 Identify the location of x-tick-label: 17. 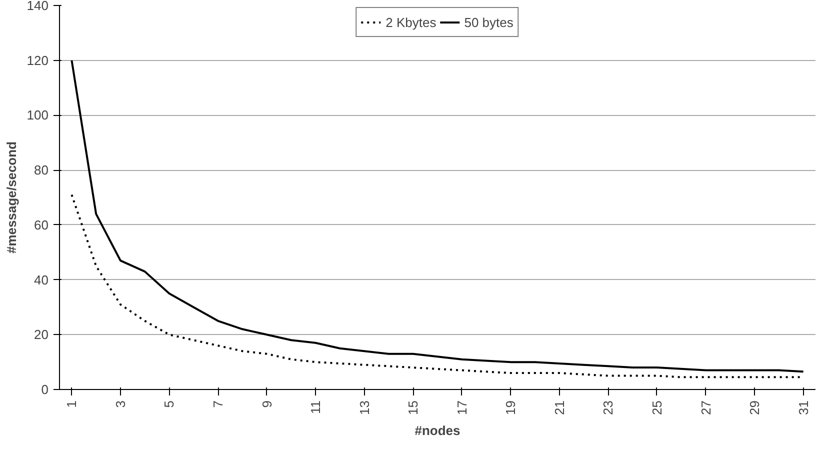
(462, 407).